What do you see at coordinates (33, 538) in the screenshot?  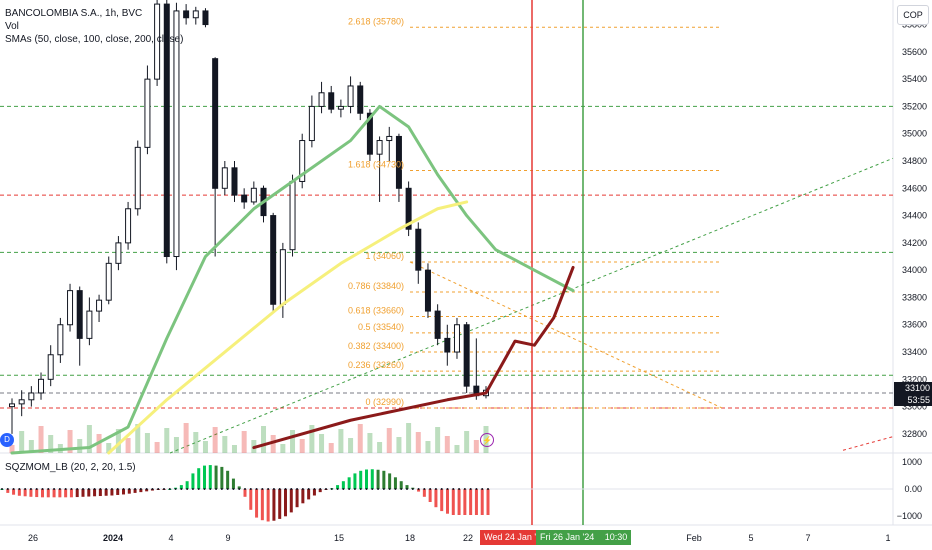 I see `time-tick-label: 26` at bounding box center [33, 538].